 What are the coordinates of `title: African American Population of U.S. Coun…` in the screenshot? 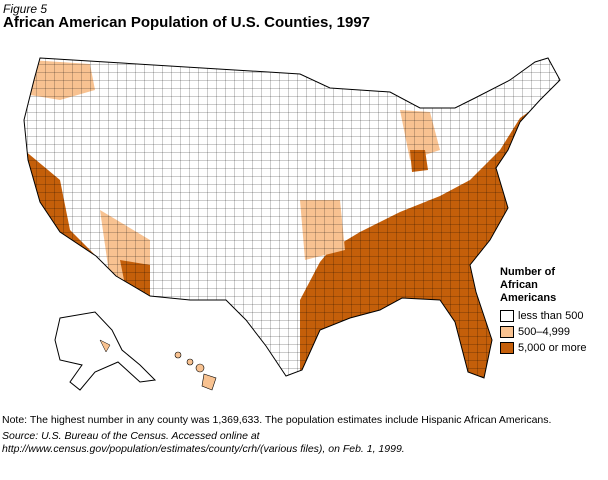 It's located at (187, 22).